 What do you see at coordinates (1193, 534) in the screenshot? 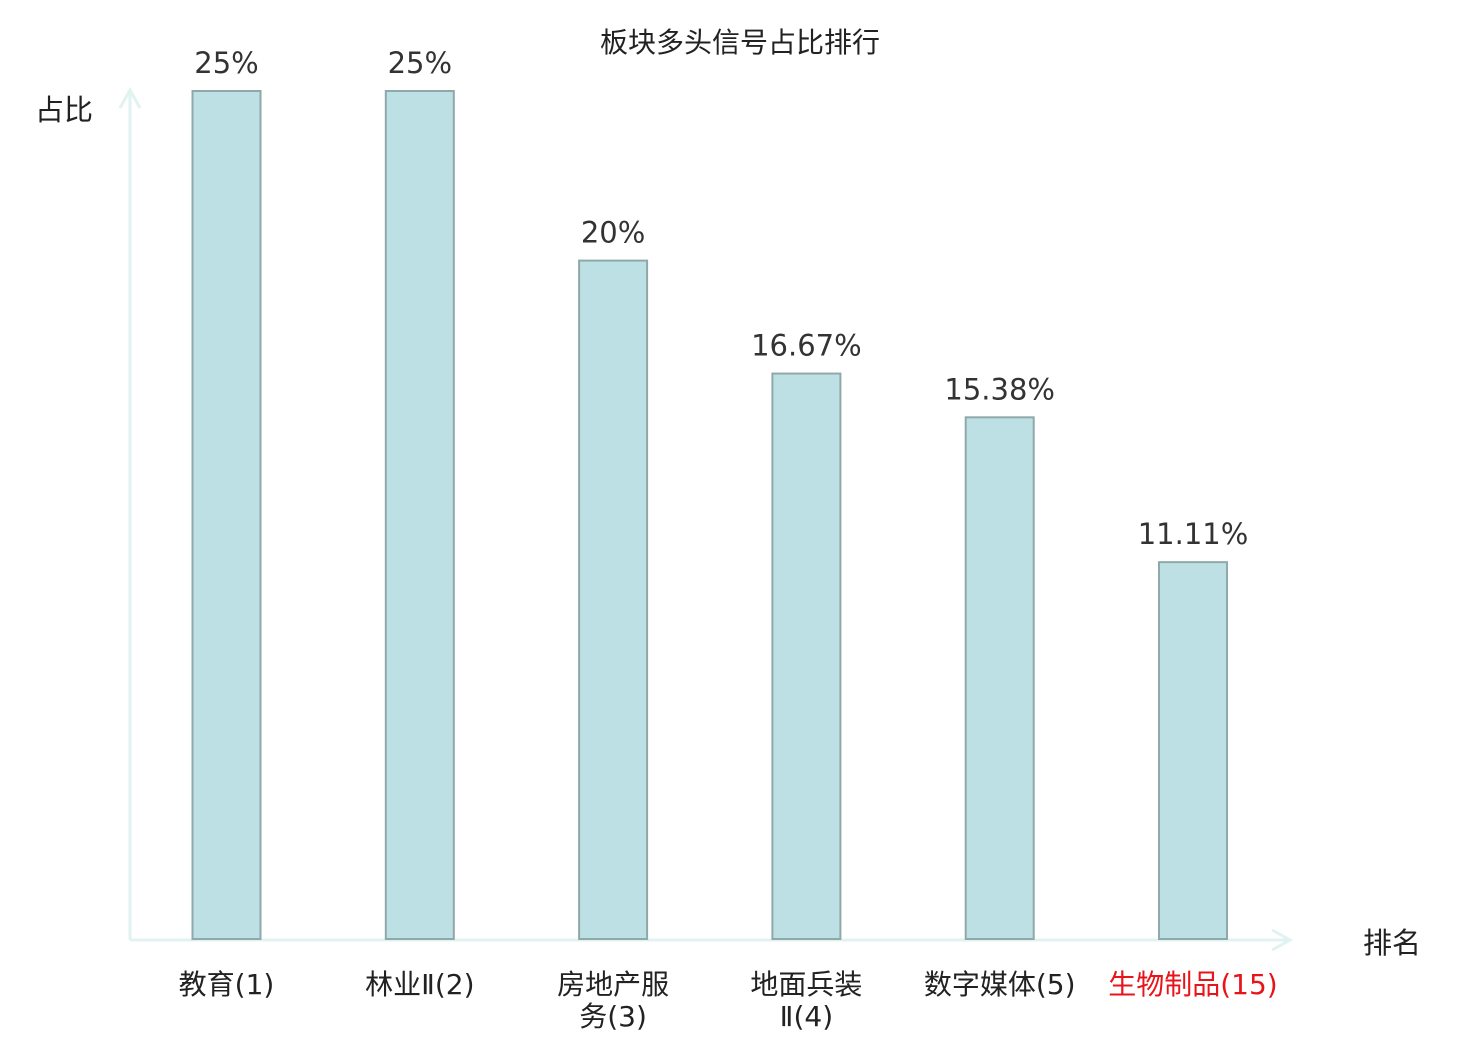
I see `bar-value-label: 11.11%` at bounding box center [1193, 534].